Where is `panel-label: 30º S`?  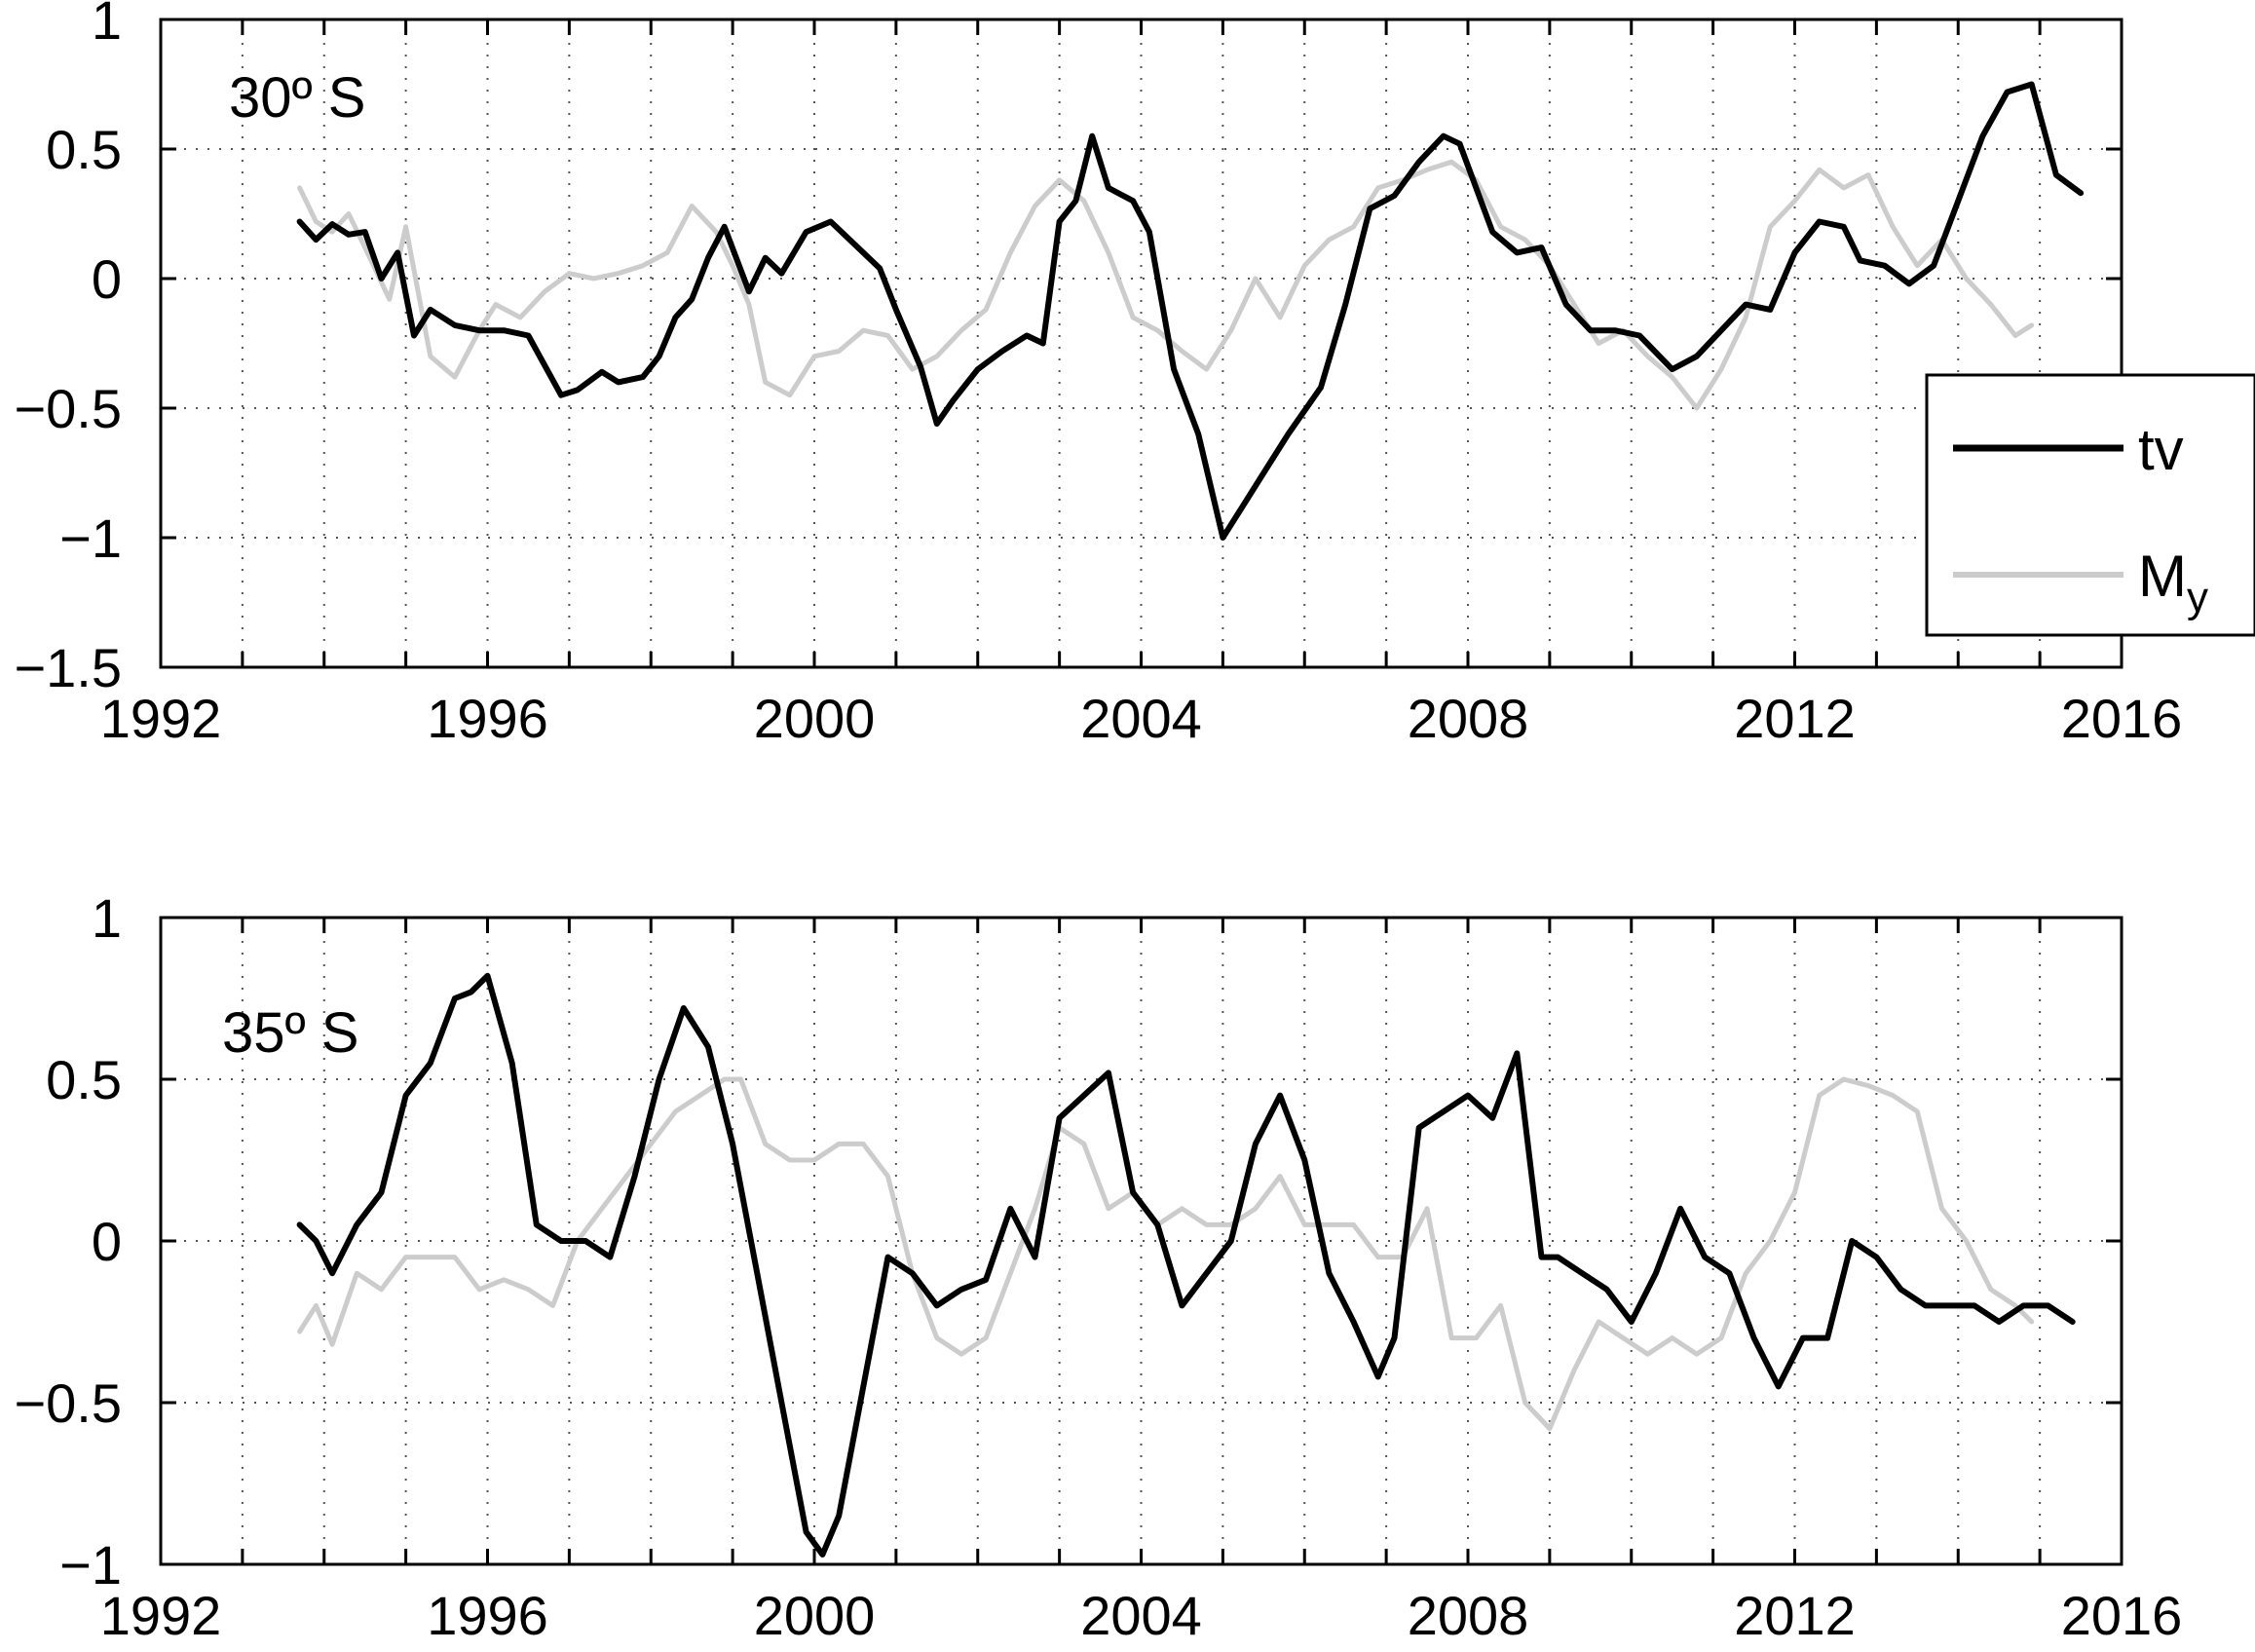 panel-label: 30º S is located at coordinates (297, 98).